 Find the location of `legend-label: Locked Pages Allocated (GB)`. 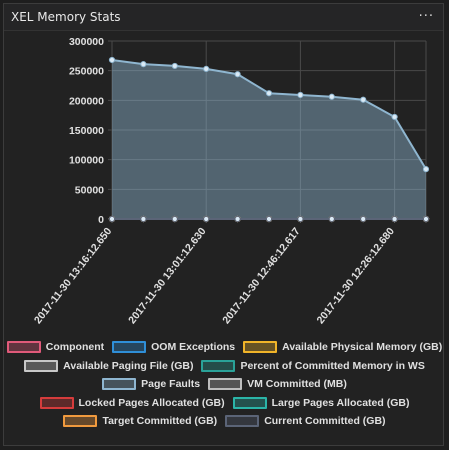

legend-label: Locked Pages Allocated (GB) is located at coordinates (151, 402).